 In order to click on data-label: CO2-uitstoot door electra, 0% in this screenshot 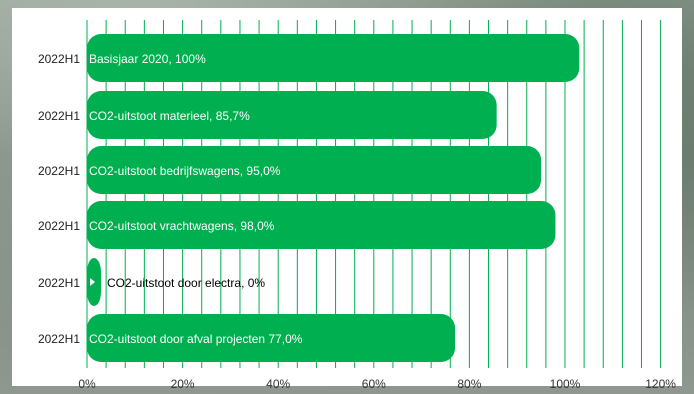, I will do `click(186, 283)`.